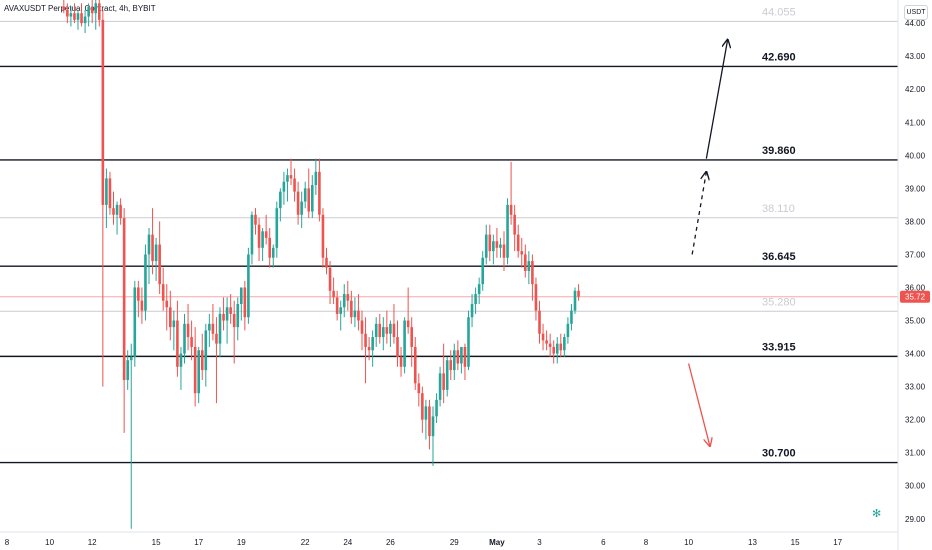 The image size is (932, 550). I want to click on time-axis-label: 19, so click(241, 542).